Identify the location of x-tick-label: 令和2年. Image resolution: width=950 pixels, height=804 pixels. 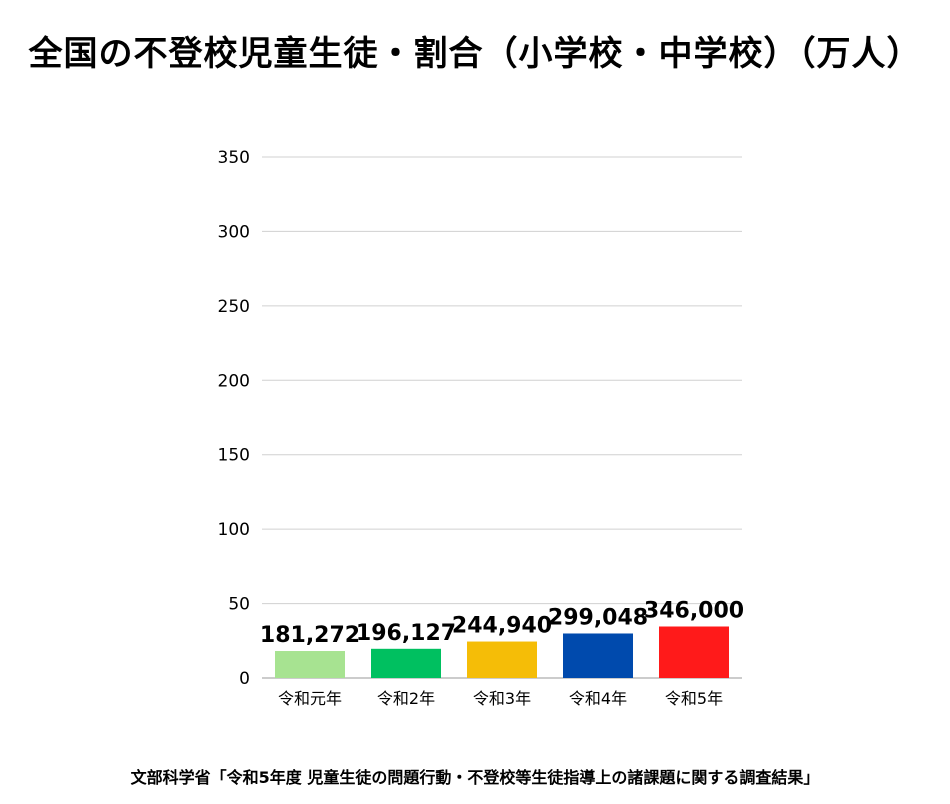
(406, 698).